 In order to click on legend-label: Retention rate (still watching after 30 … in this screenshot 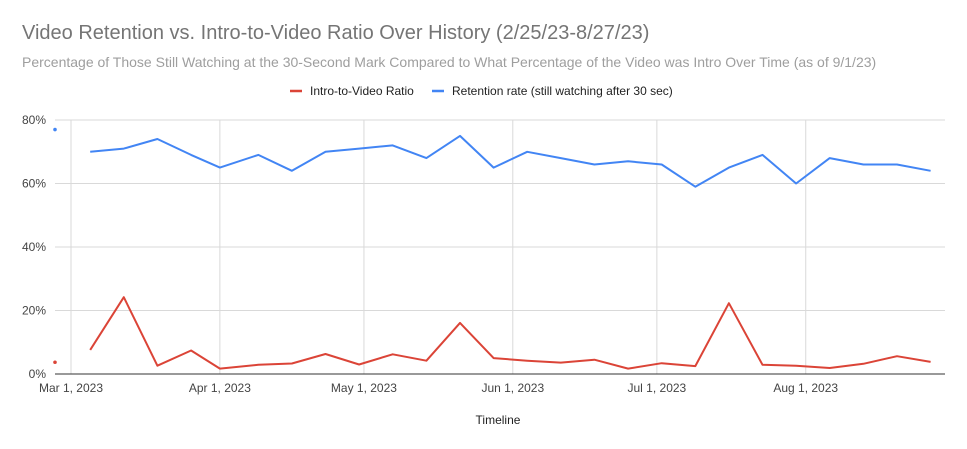, I will do `click(562, 91)`.